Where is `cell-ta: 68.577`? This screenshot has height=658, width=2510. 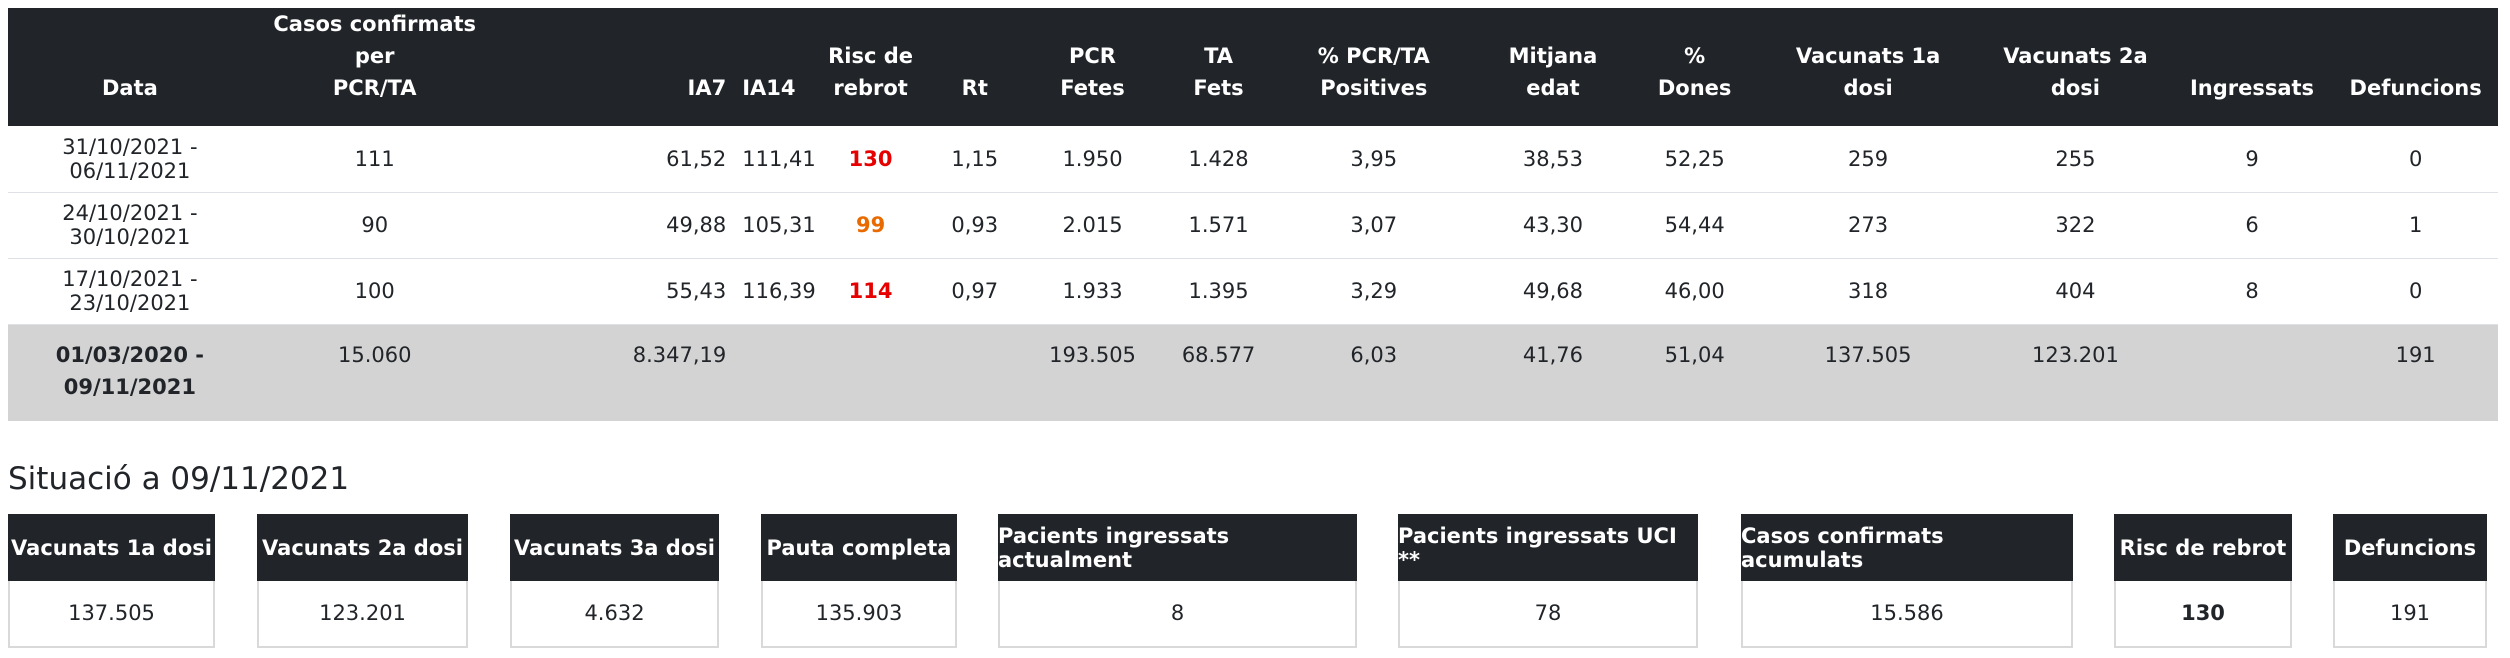 cell-ta: 68.577 is located at coordinates (1218, 354).